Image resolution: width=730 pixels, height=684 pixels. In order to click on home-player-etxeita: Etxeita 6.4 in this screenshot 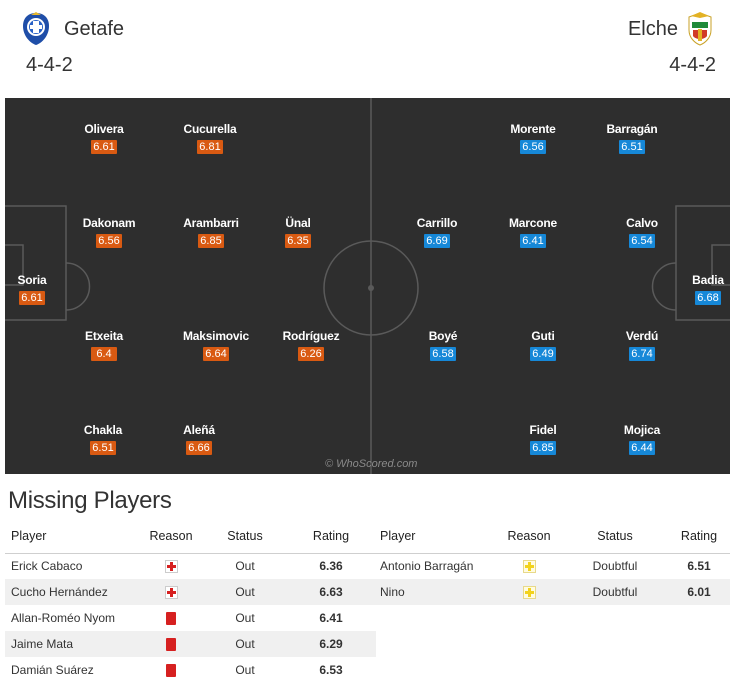, I will do `click(104, 345)`.